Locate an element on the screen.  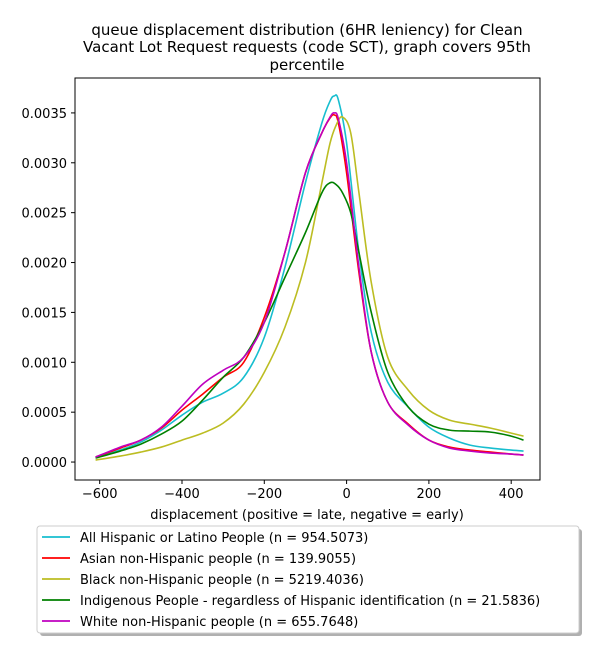
y-tick-label: 0.0000 is located at coordinates (45, 463).